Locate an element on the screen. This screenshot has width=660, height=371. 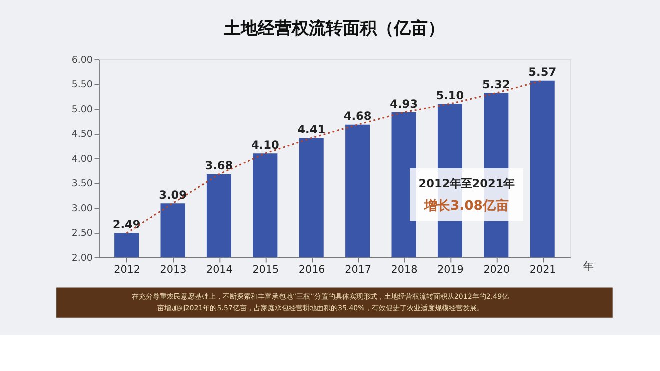
data-label: 3.09 is located at coordinates (173, 195).